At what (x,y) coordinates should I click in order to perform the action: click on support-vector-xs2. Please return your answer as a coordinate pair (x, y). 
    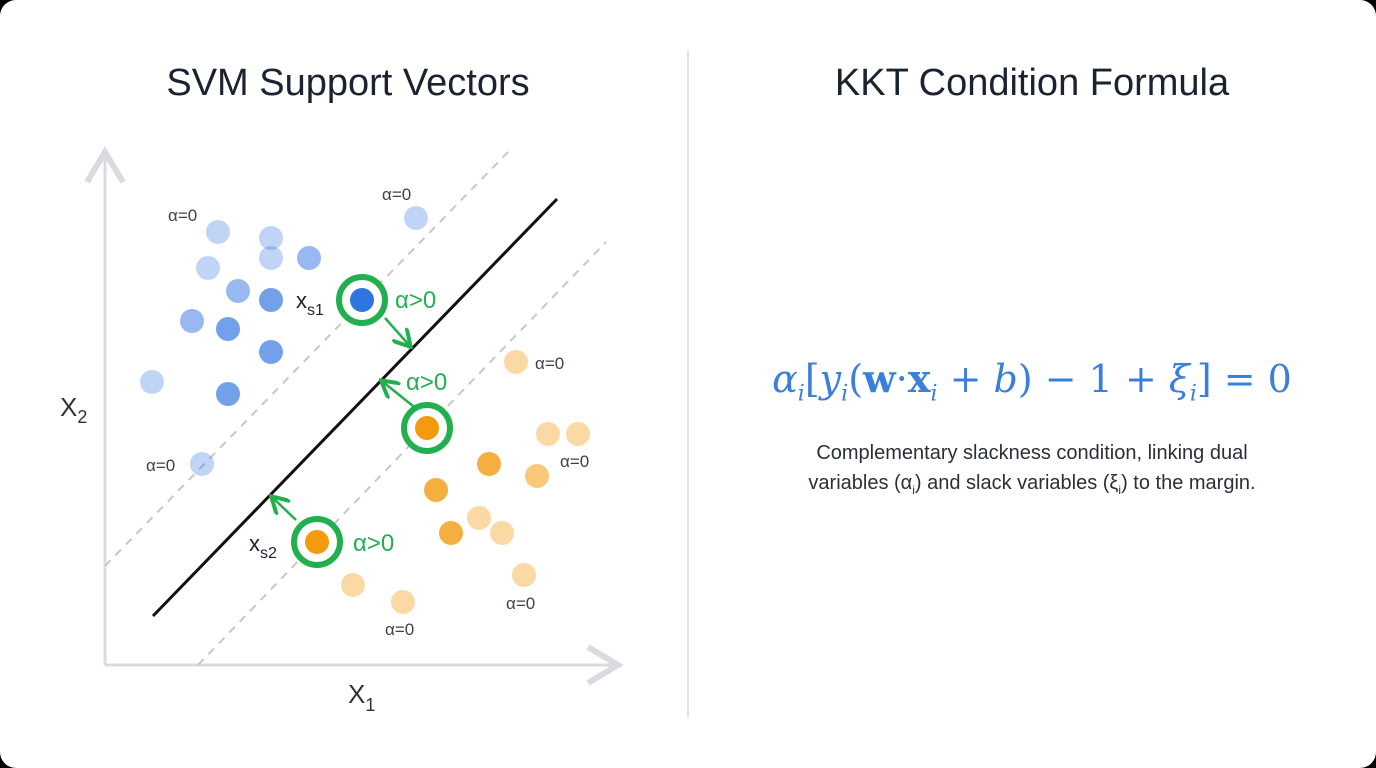
    Looking at the image, I should click on (317, 542).